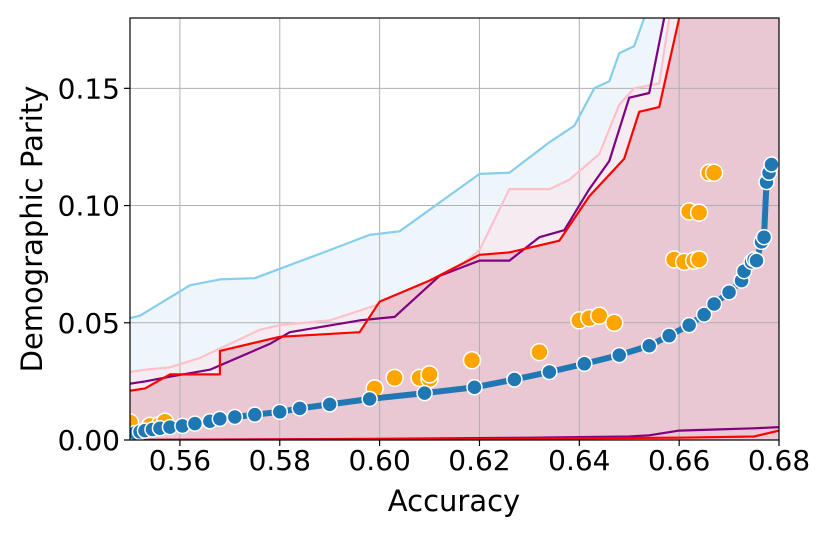 Image resolution: width=830 pixels, height=534 pixels. What do you see at coordinates (779, 460) in the screenshot?
I see `x-tick-label: 0.68` at bounding box center [779, 460].